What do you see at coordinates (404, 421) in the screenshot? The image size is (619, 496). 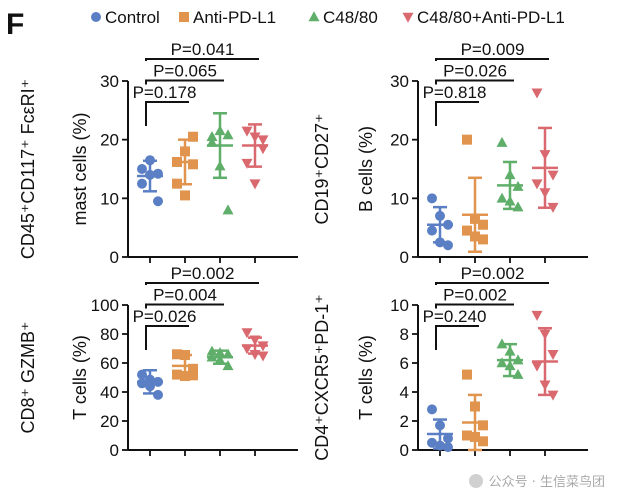 I see `y-tick-label: 2` at bounding box center [404, 421].